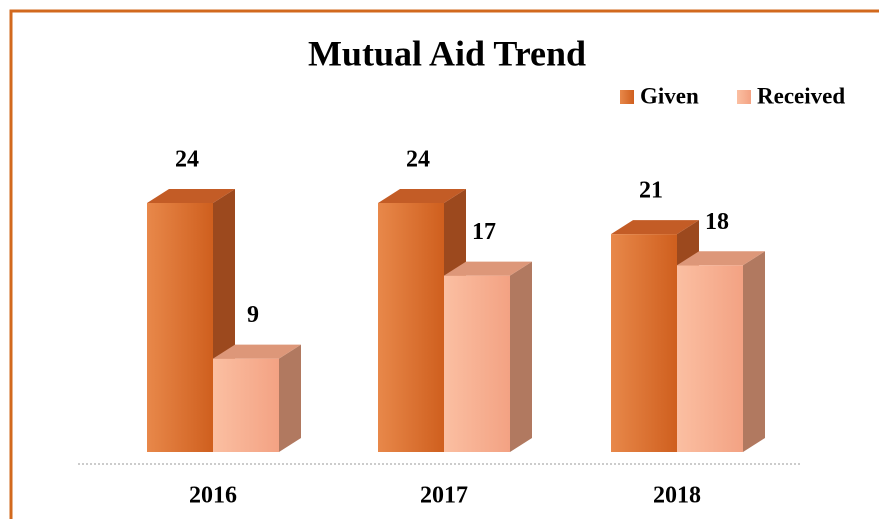 This screenshot has width=879, height=519. I want to click on x-tick-label: 2018, so click(677, 496).